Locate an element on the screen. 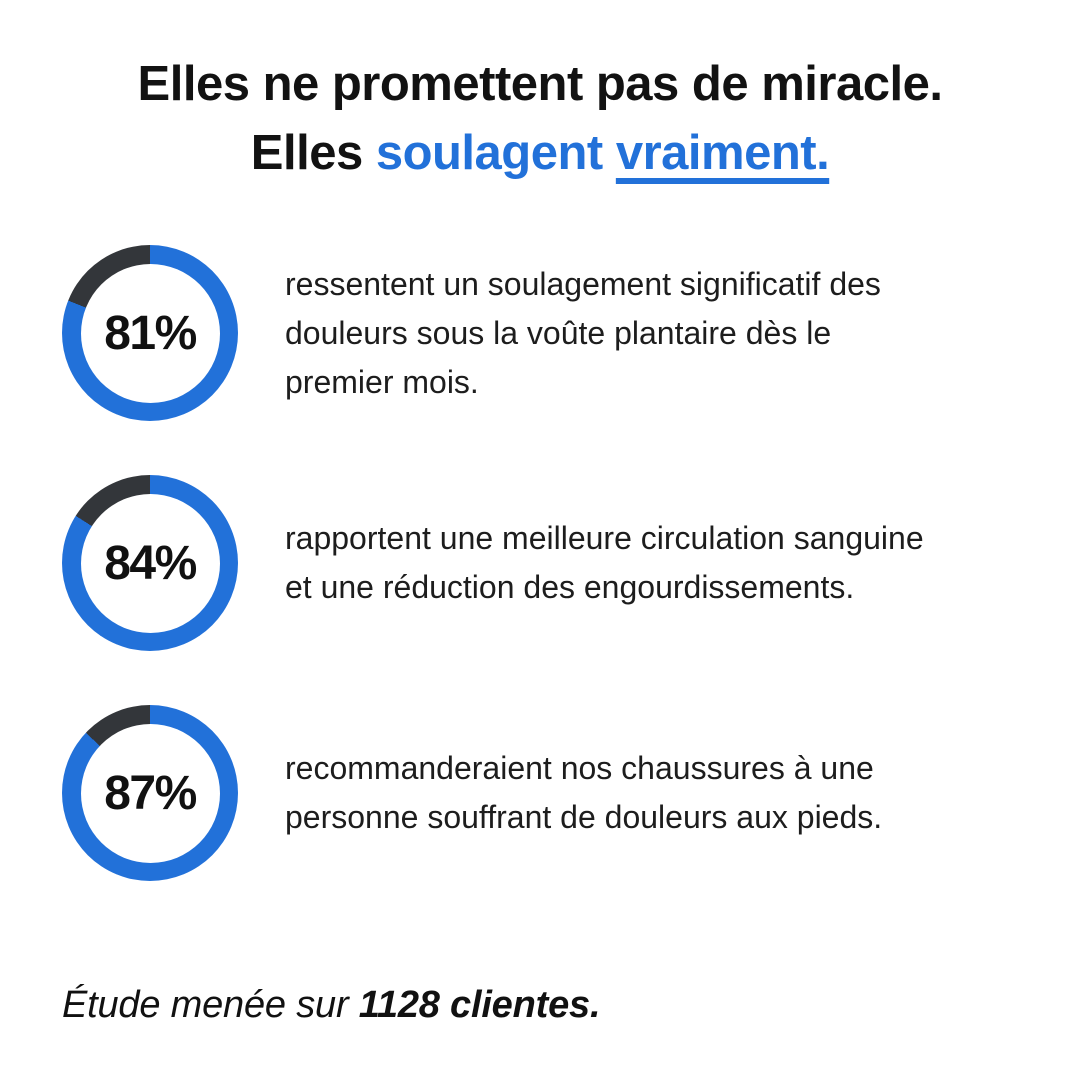 The image size is (1080, 1080). progress-ring-center: 81% is located at coordinates (150, 333).